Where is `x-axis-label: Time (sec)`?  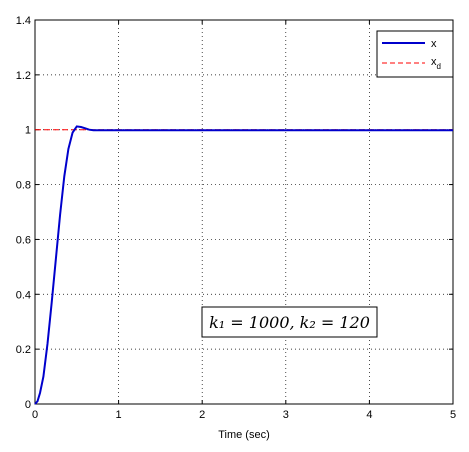
x-axis-label: Time (sec) is located at coordinates (244, 435).